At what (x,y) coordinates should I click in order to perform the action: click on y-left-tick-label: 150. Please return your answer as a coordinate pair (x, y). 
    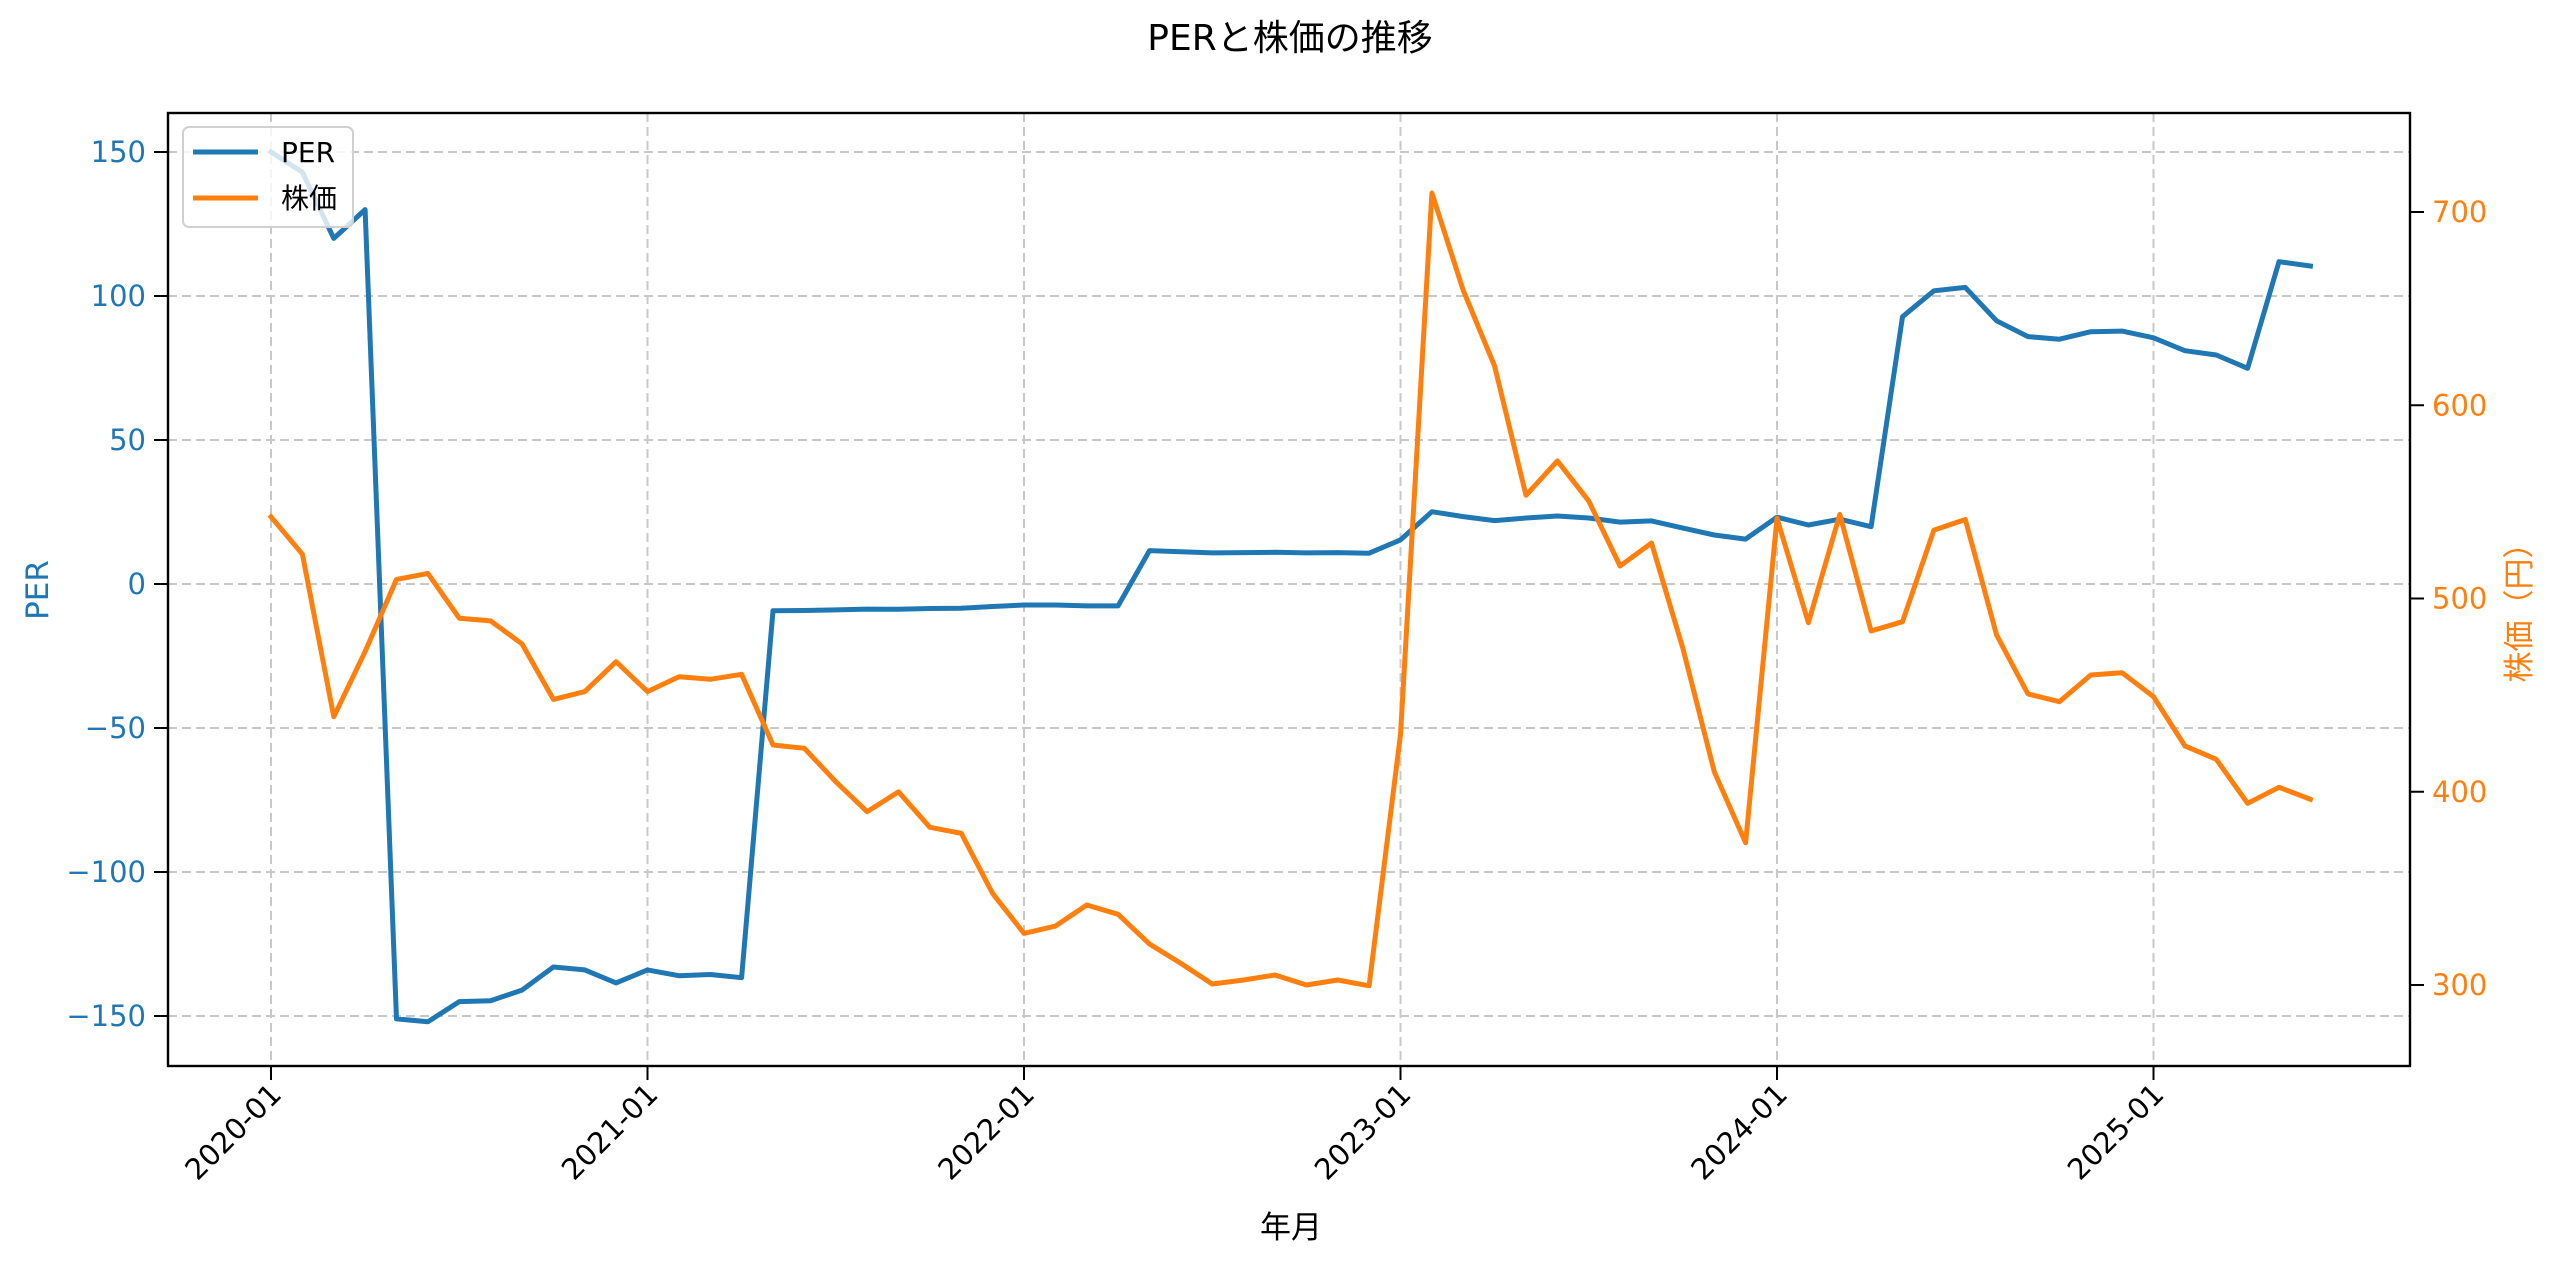
    Looking at the image, I should click on (118, 152).